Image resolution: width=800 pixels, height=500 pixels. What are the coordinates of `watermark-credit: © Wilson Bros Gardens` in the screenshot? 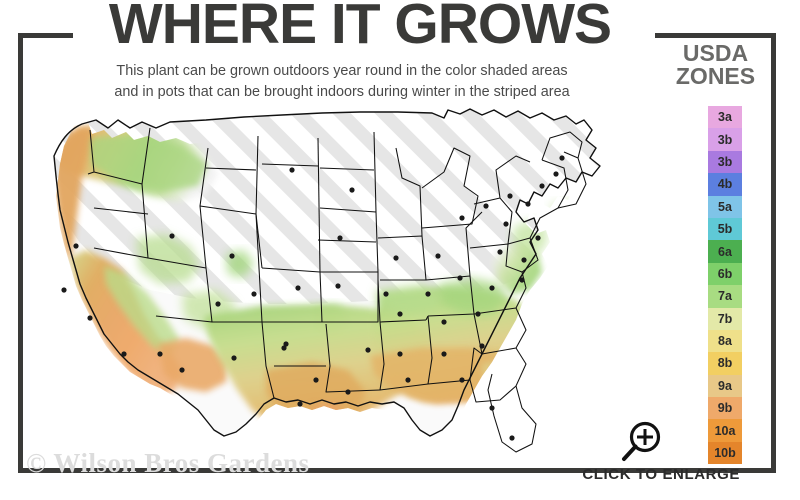 It's located at (168, 463).